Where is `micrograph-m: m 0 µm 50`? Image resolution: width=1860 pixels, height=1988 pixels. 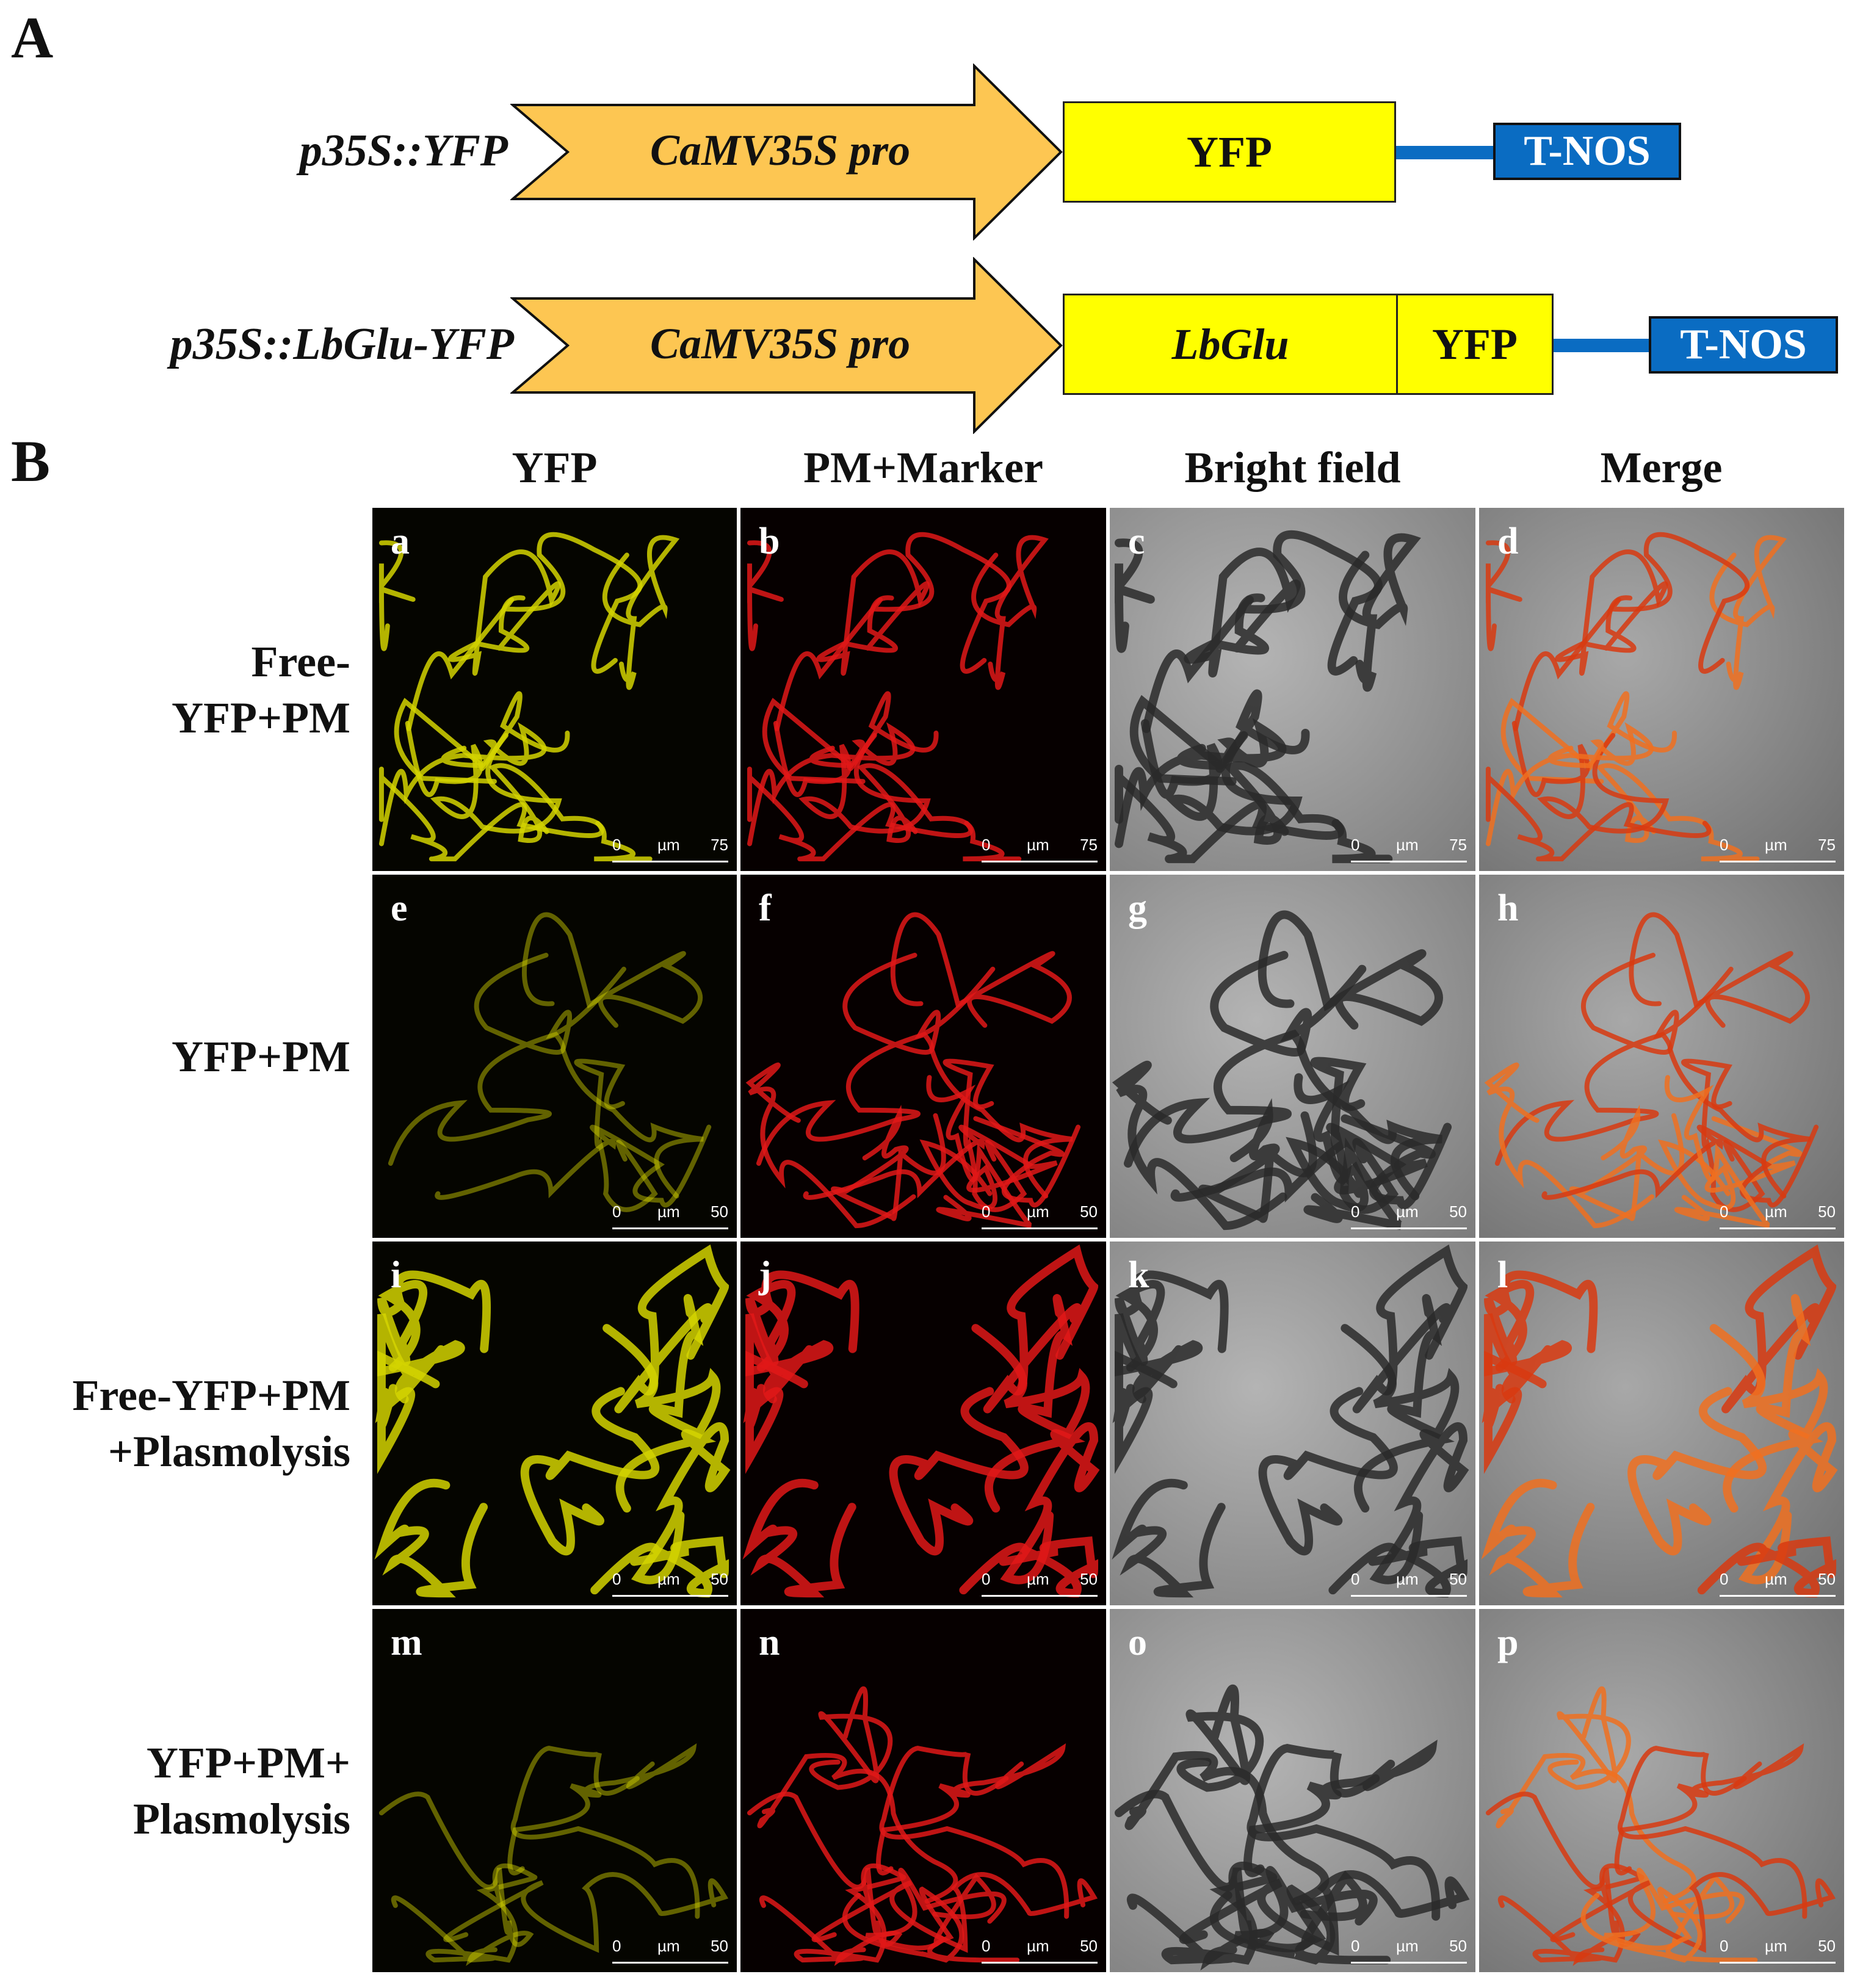 micrograph-m: m 0 µm 50 is located at coordinates (555, 1791).